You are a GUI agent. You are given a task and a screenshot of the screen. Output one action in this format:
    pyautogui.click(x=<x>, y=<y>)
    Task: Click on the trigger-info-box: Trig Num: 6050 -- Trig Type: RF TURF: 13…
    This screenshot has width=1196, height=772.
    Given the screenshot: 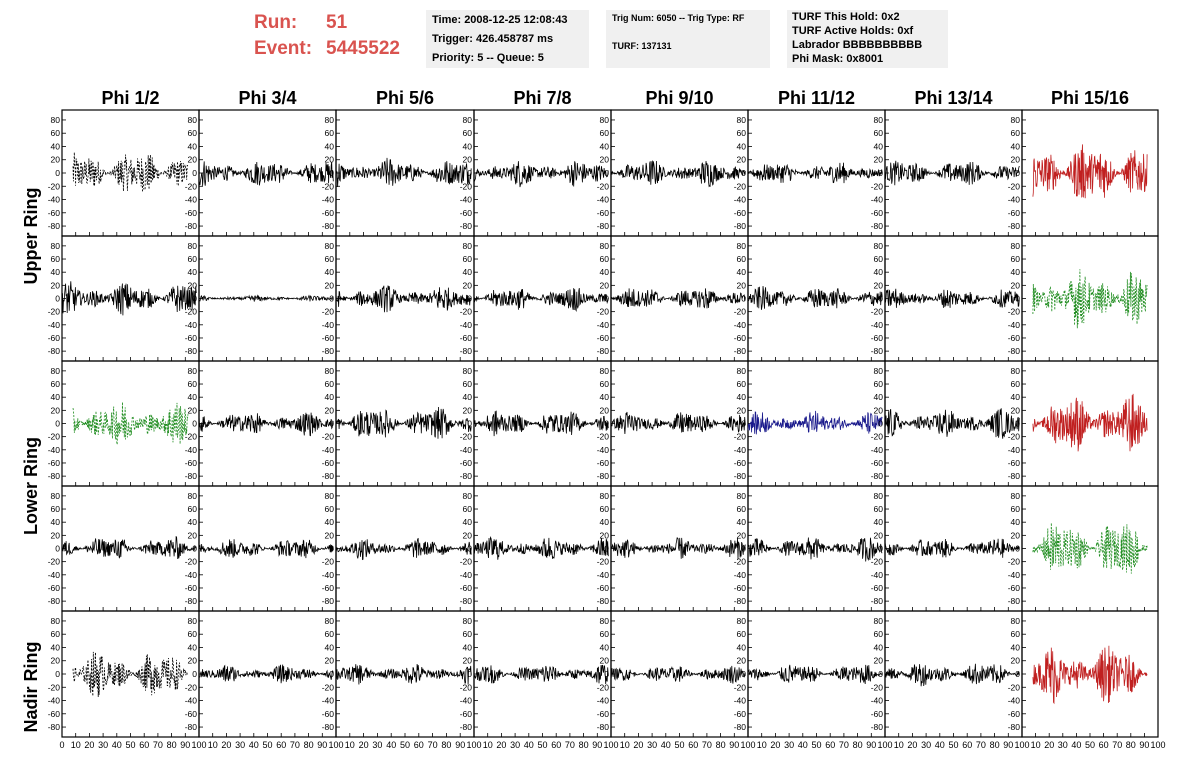 What is the action you would take?
    pyautogui.click(x=688, y=39)
    